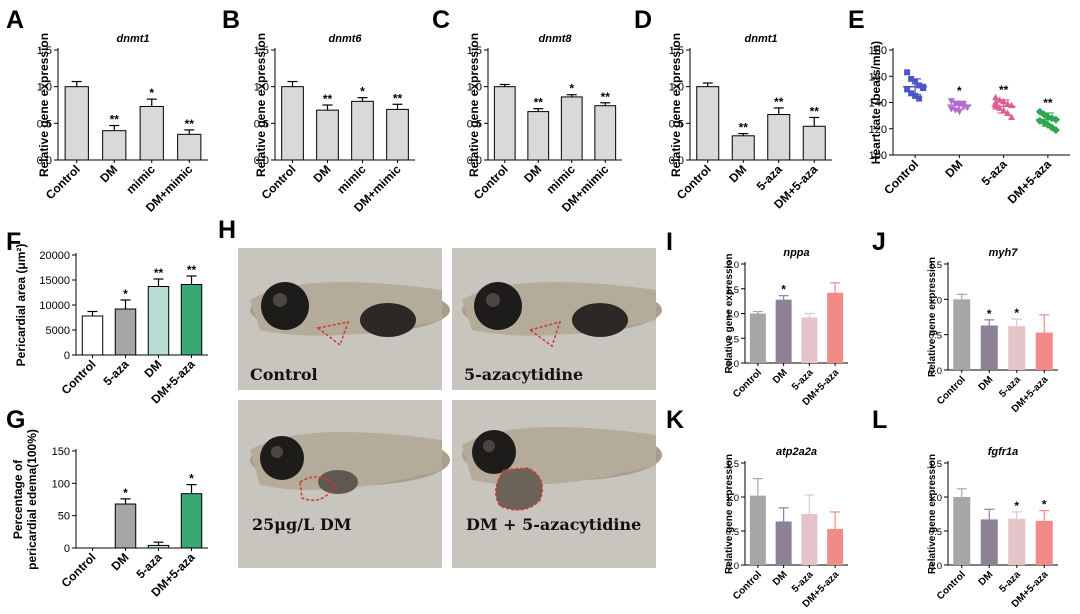 This screenshot has width=1080, height=614. Describe the element at coordinates (732, 566) in the screenshot. I see `y-tick-label-k-0: 0.0` at that location.